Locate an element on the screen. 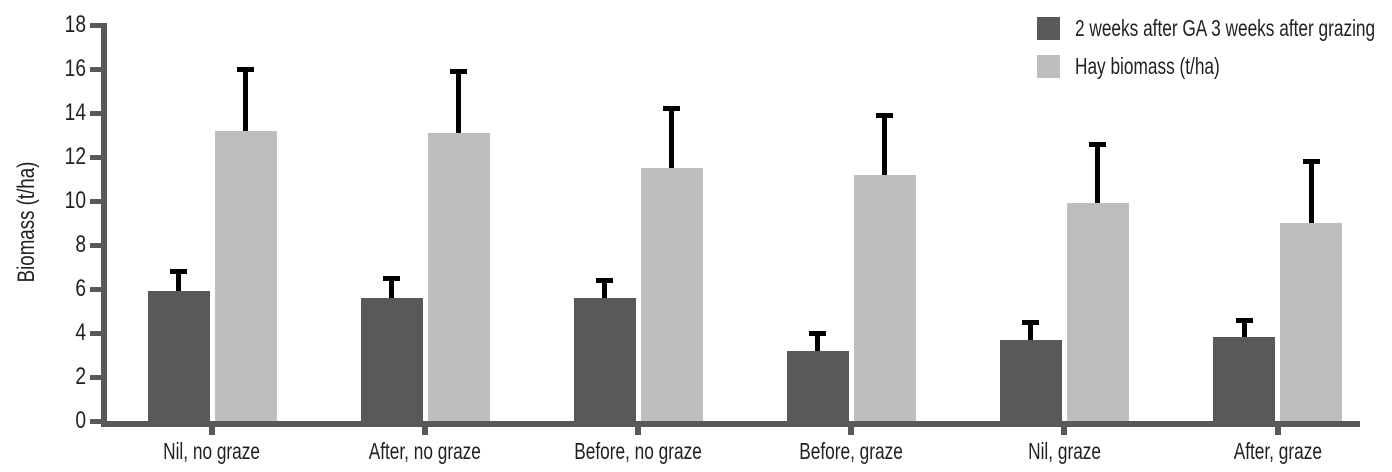 Image resolution: width=1392 pixels, height=472 pixels. error-bar-stem-series0-group1 is located at coordinates (392, 286).